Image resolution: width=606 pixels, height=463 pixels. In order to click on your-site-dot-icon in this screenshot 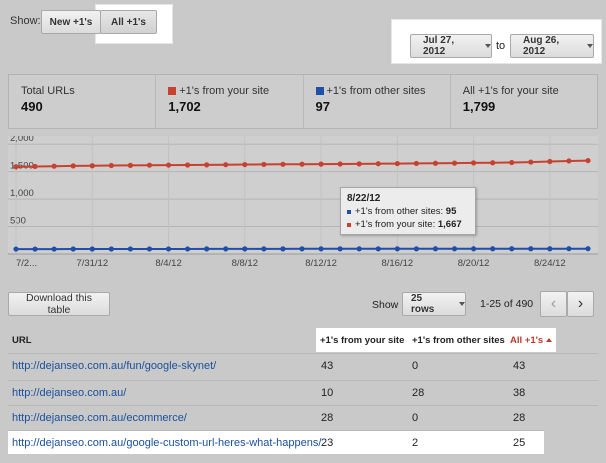, I will do `click(349, 224)`.